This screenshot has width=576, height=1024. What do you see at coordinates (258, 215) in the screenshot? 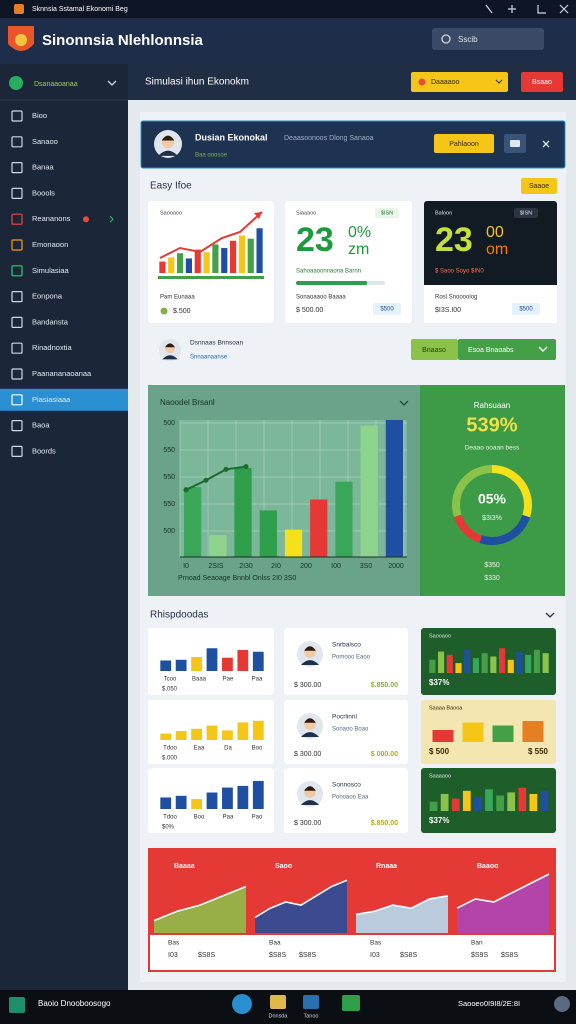
I see `arrow` at bounding box center [258, 215].